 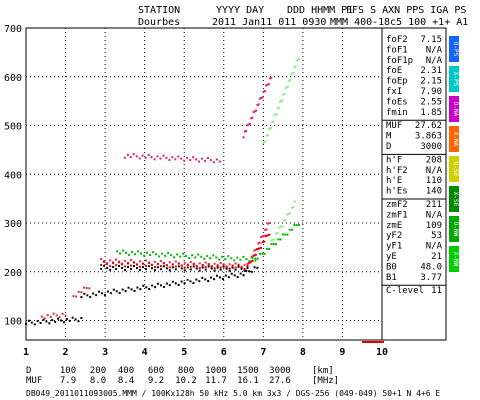 I want to click on param-value: 2.15, so click(x=431, y=82).